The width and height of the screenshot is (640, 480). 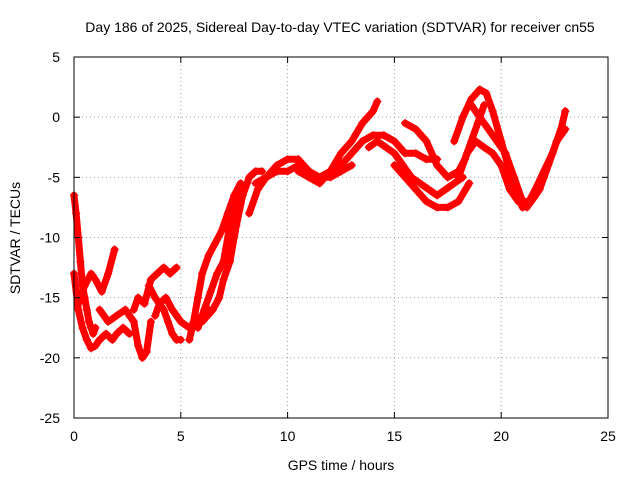 I want to click on series-arc-9-markers, so click(x=220, y=258).